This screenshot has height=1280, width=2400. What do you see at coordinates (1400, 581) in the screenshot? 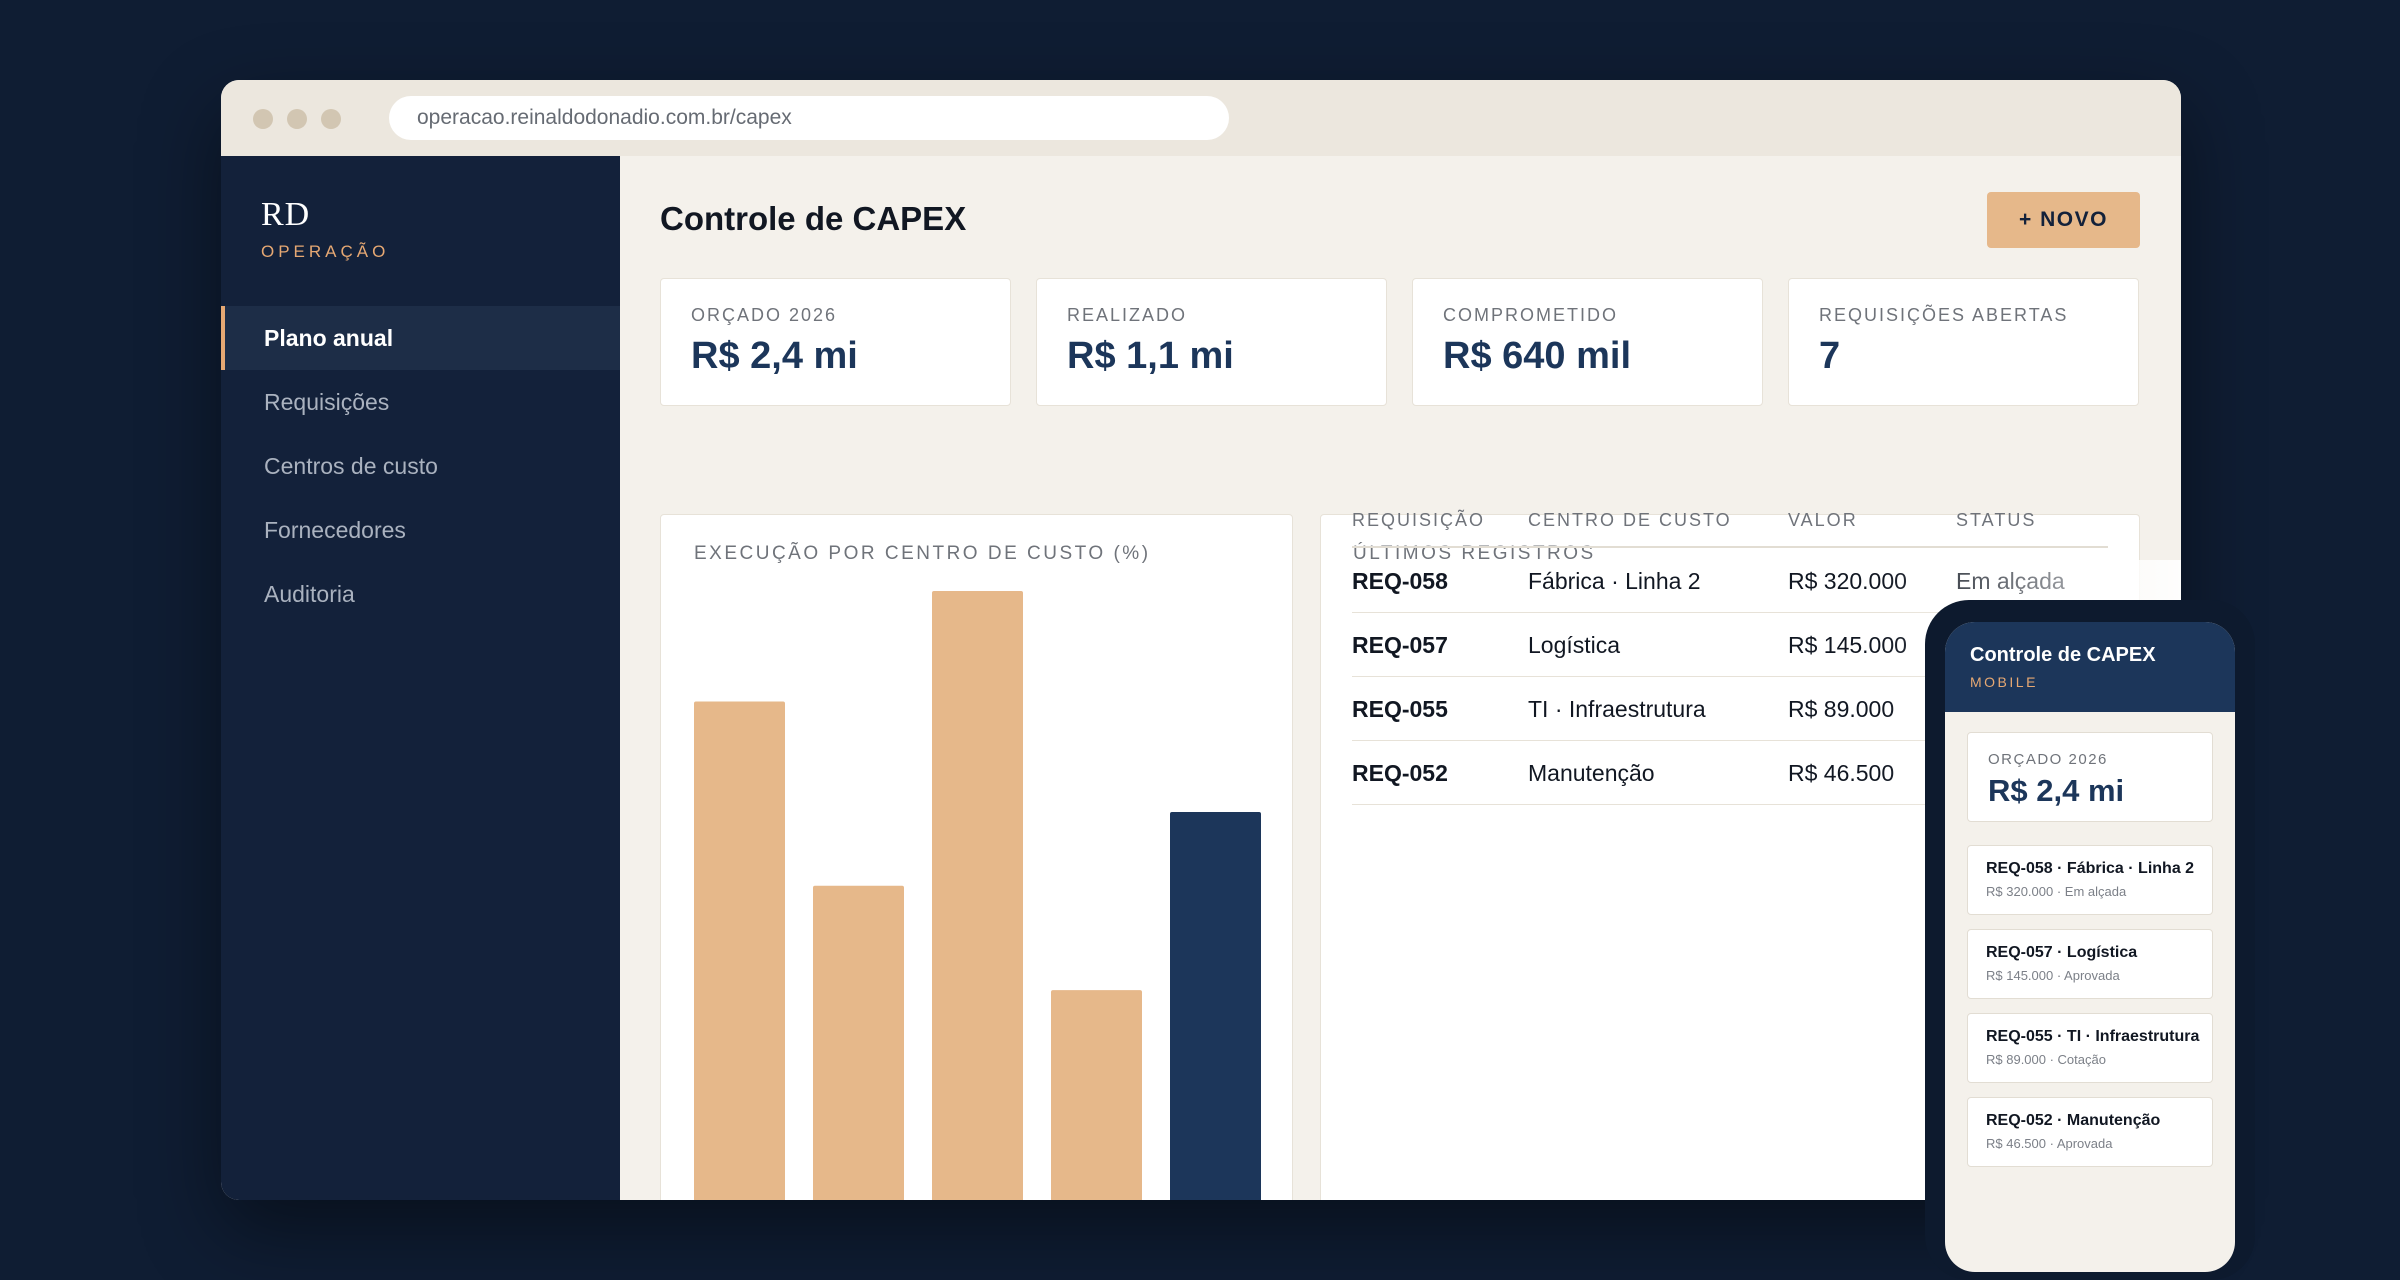
I see `cell-requisicao: REQ-058` at bounding box center [1400, 581].